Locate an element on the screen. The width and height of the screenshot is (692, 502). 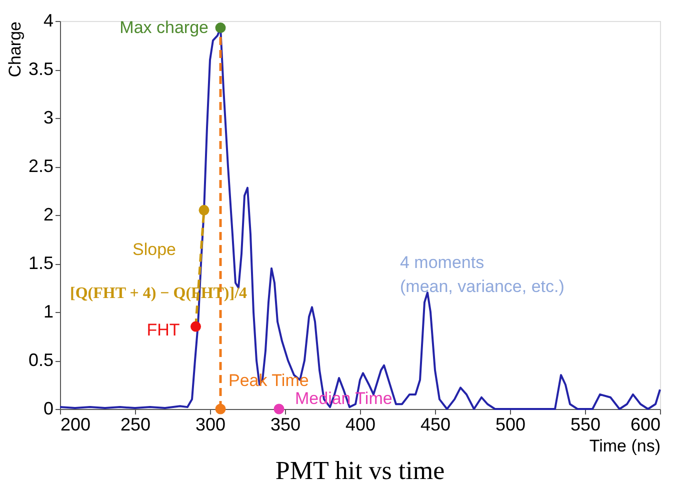
x-tick-label: 600 is located at coordinates (645, 424).